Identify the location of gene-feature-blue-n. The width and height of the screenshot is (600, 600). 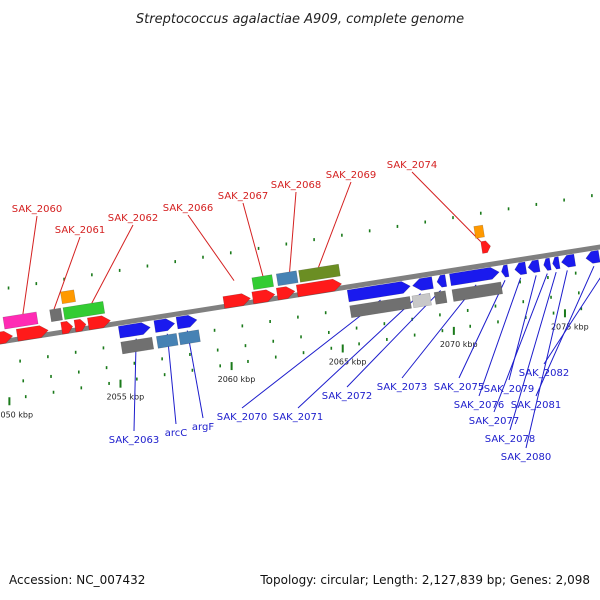
(592, 257).